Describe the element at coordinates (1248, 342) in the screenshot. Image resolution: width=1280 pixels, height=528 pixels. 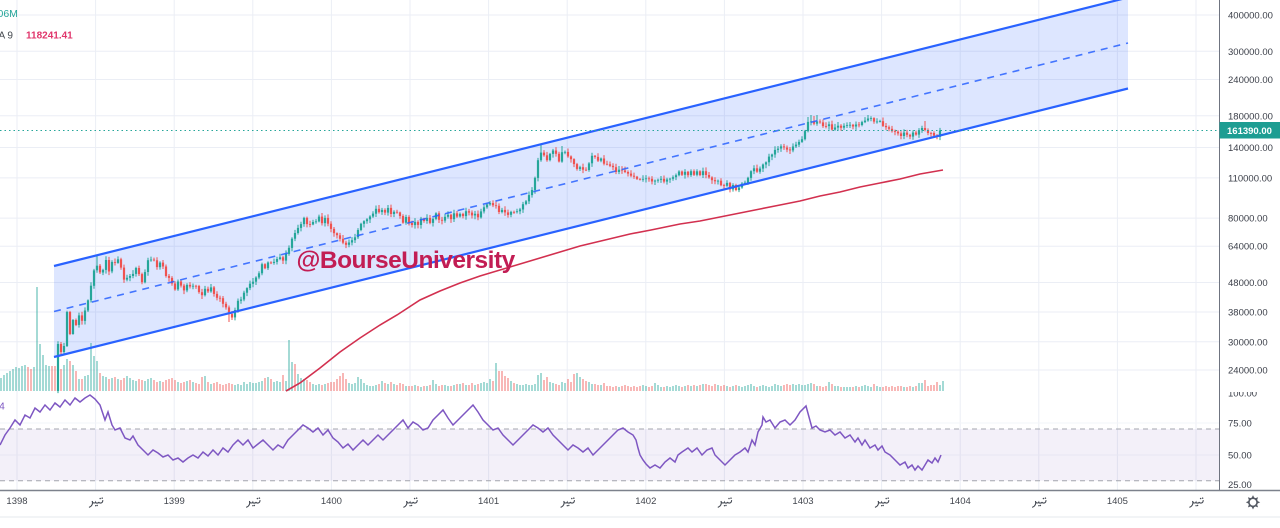
I see `svg-text: 30000.00` at that location.